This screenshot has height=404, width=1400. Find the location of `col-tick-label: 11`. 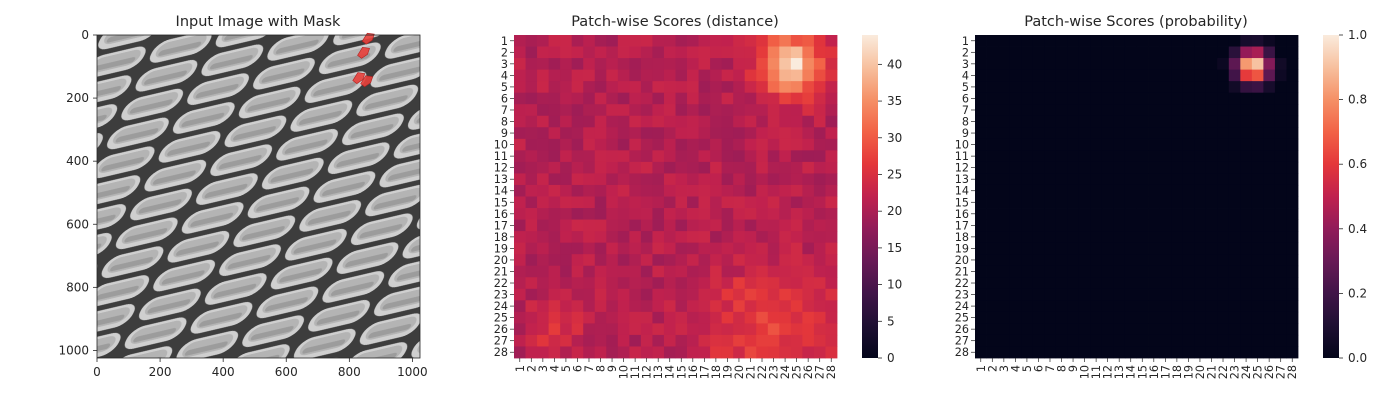

col-tick-label: 11 is located at coordinates (1096, 372).